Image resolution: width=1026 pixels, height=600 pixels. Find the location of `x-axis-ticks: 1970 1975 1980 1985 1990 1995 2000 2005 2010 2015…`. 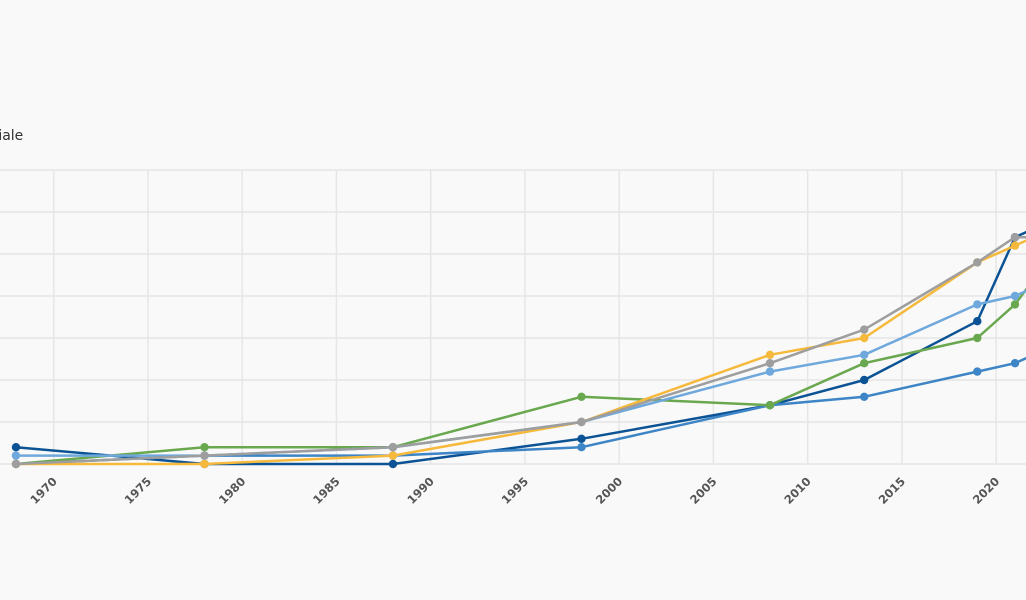

x-axis-ticks: 1970 1975 1980 1985 1990 1995 2000 2005 2010 2015… is located at coordinates (514, 490).